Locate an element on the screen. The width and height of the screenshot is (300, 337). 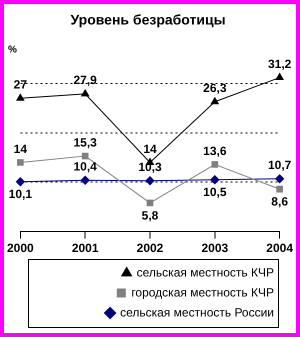
data-label: 13,6 is located at coordinates (215, 151).